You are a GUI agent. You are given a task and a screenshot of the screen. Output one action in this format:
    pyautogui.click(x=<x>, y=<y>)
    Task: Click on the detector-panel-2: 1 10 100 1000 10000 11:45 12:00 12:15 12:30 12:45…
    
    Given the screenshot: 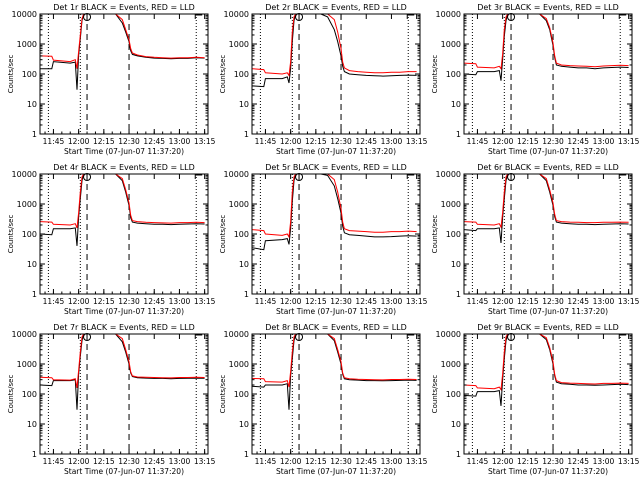 What is the action you would take?
    pyautogui.click(x=323, y=79)
    